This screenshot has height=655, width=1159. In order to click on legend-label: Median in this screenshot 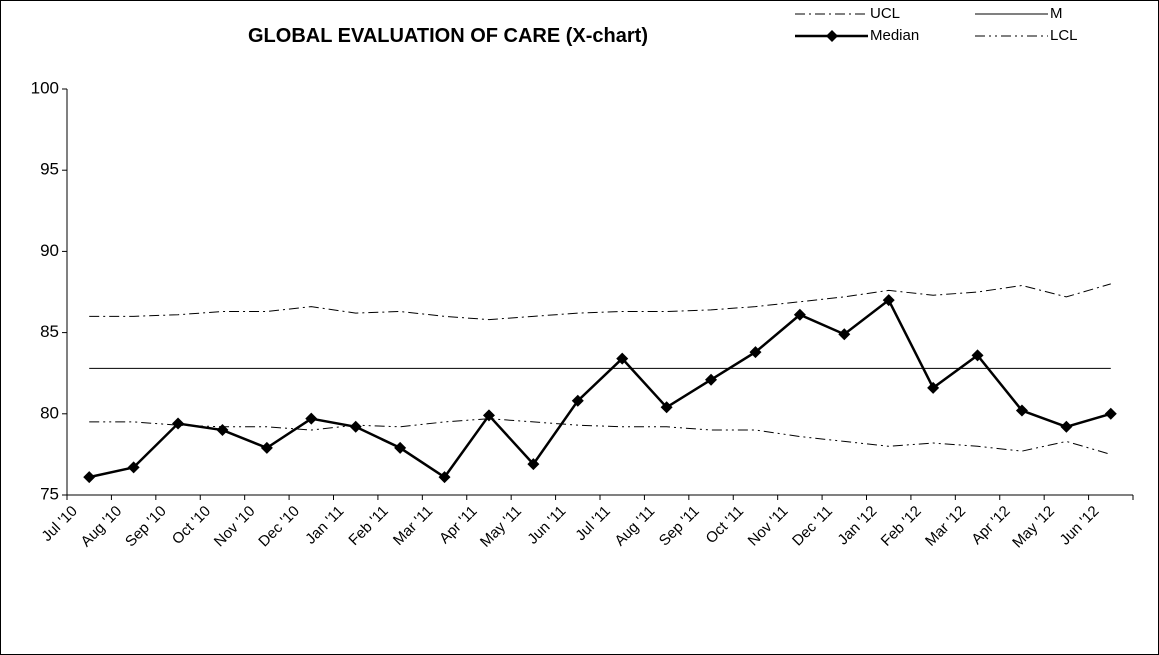, I will do `click(894, 35)`.